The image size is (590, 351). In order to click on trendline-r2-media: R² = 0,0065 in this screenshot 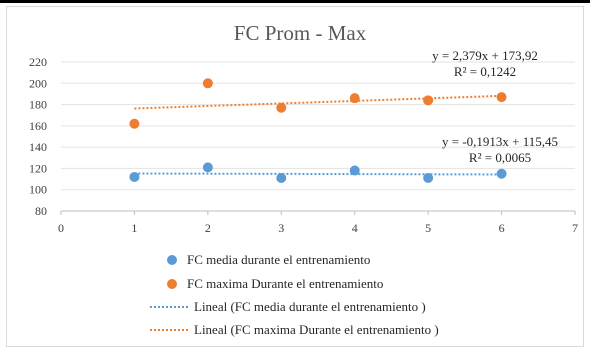, I will do `click(500, 157)`.